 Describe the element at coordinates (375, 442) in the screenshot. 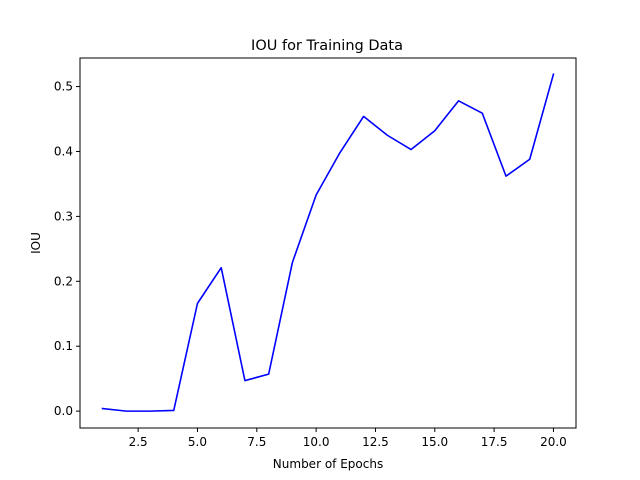

I see `x-tick-label: 12.5` at that location.